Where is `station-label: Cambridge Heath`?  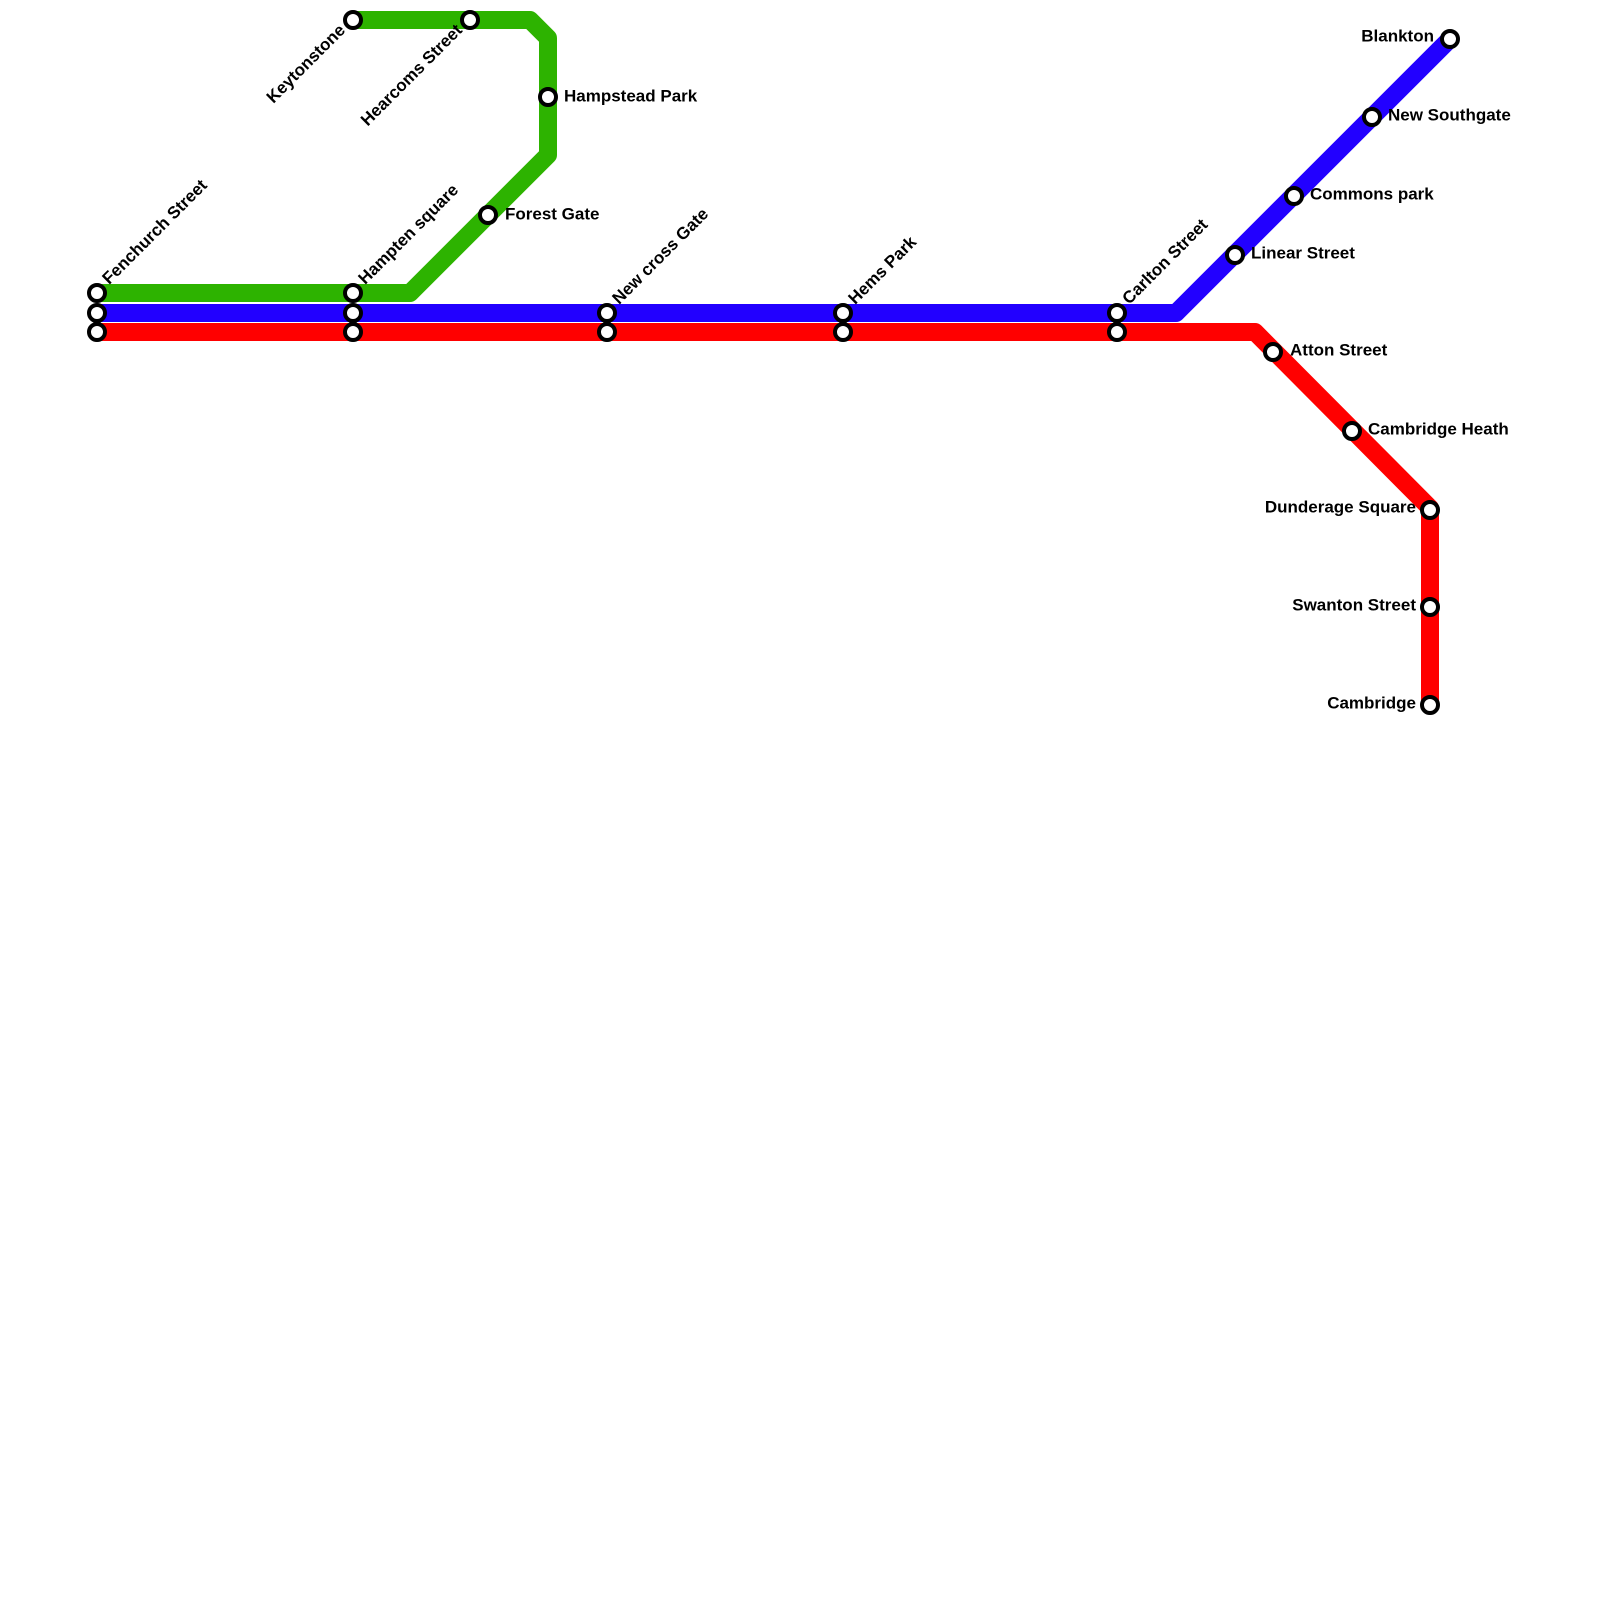
station-label: Cambridge Heath is located at coordinates (1438, 428).